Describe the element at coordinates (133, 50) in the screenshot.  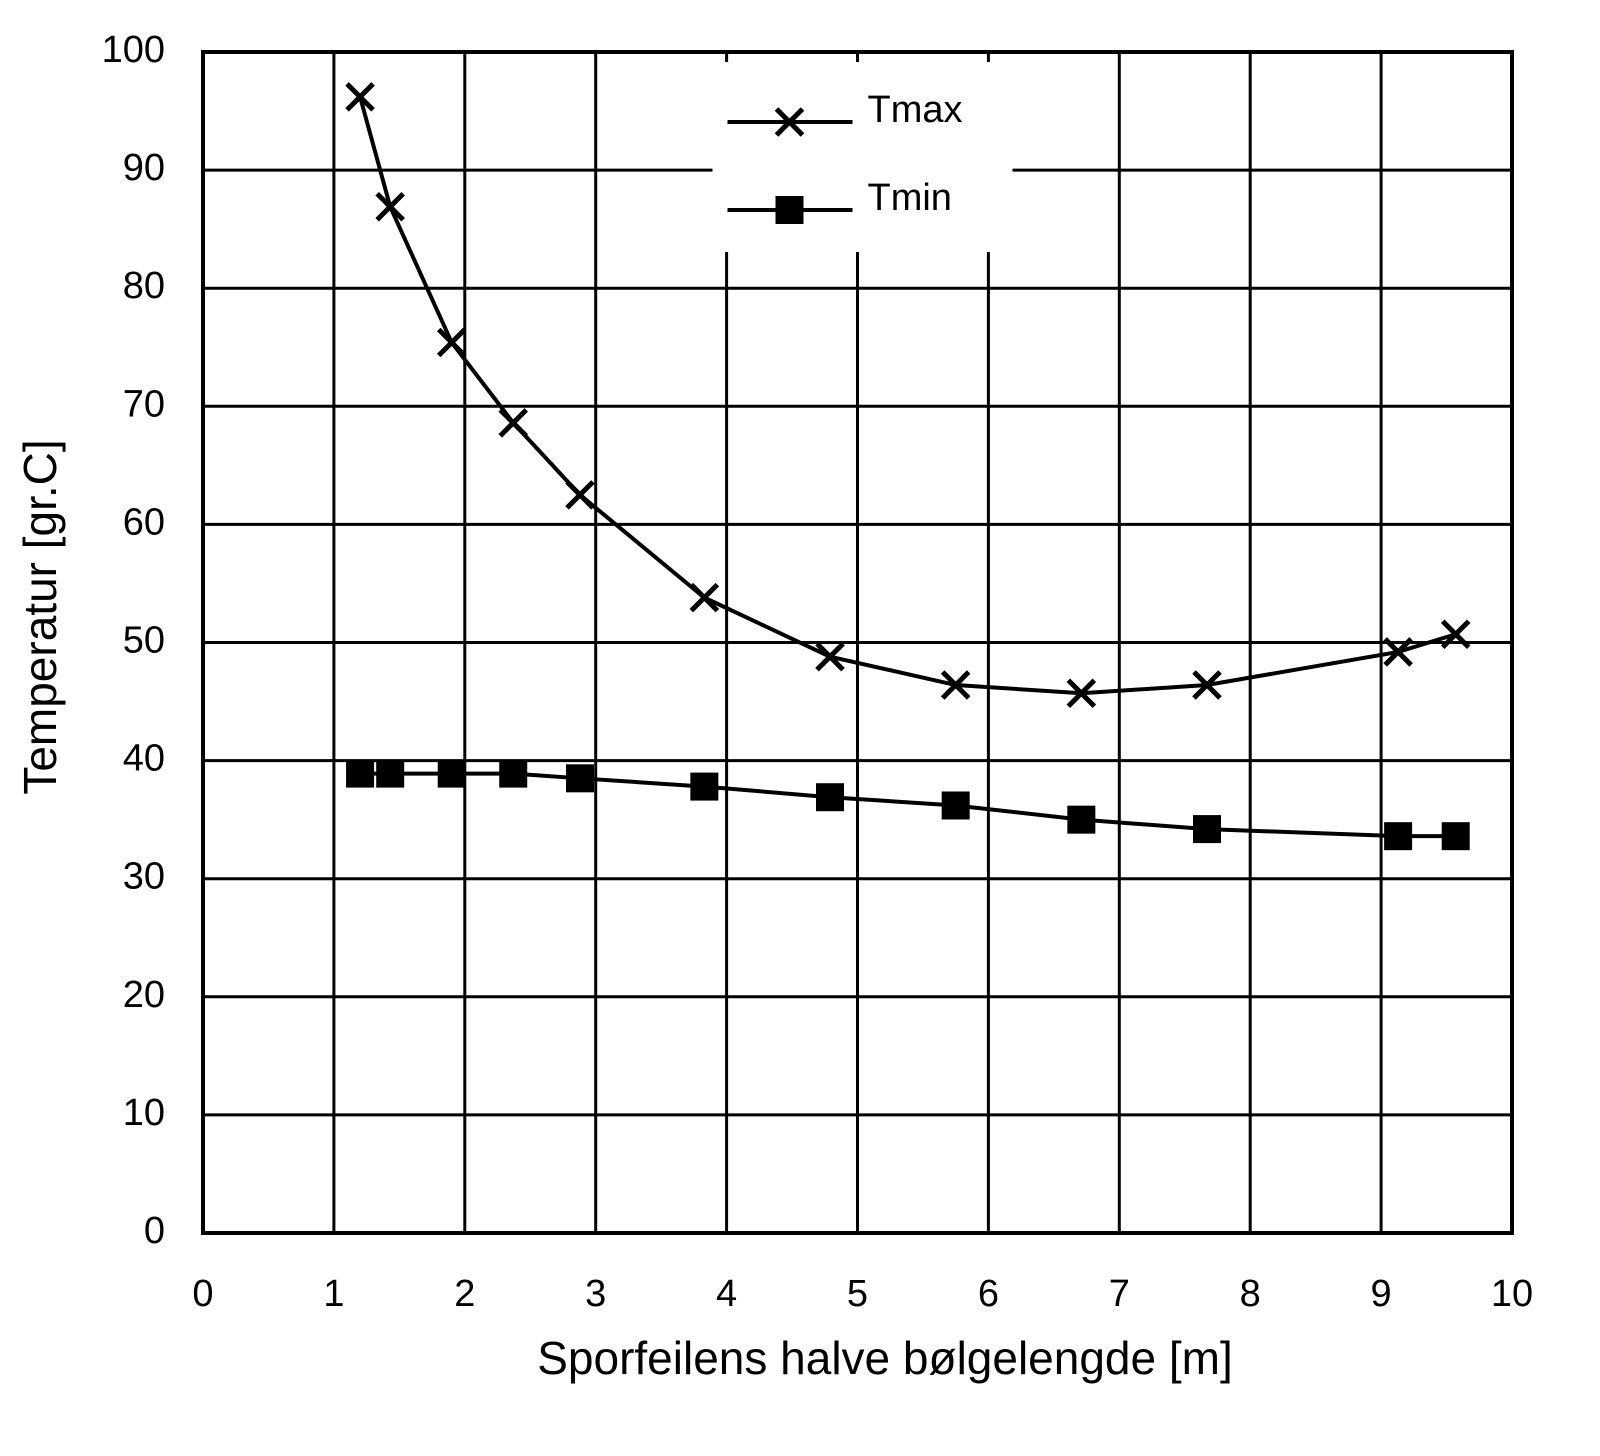
I see `y-tick-label: 100` at that location.